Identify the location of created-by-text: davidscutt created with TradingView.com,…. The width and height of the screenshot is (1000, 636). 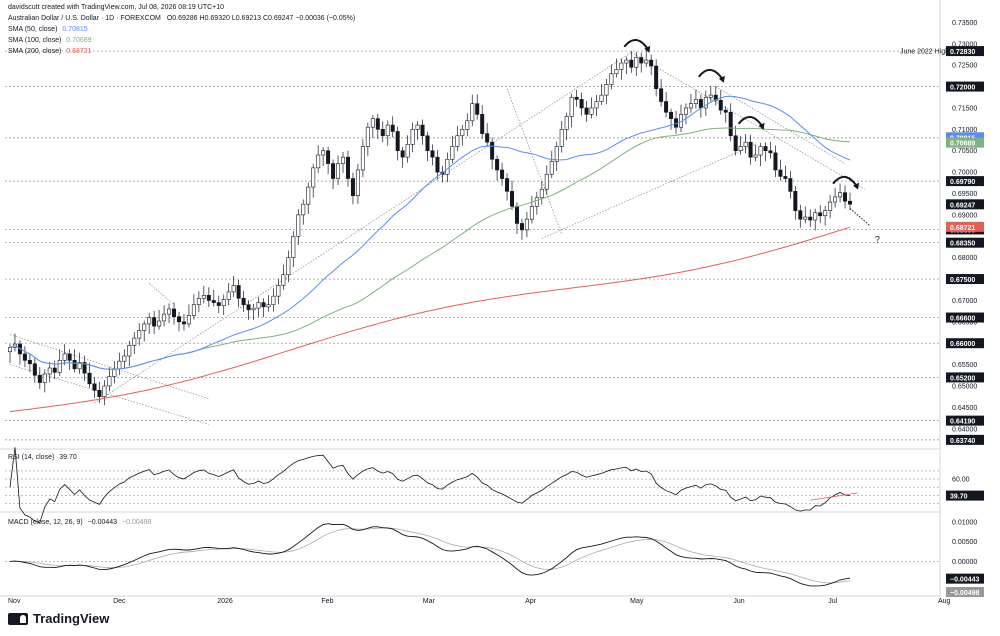
(116, 7).